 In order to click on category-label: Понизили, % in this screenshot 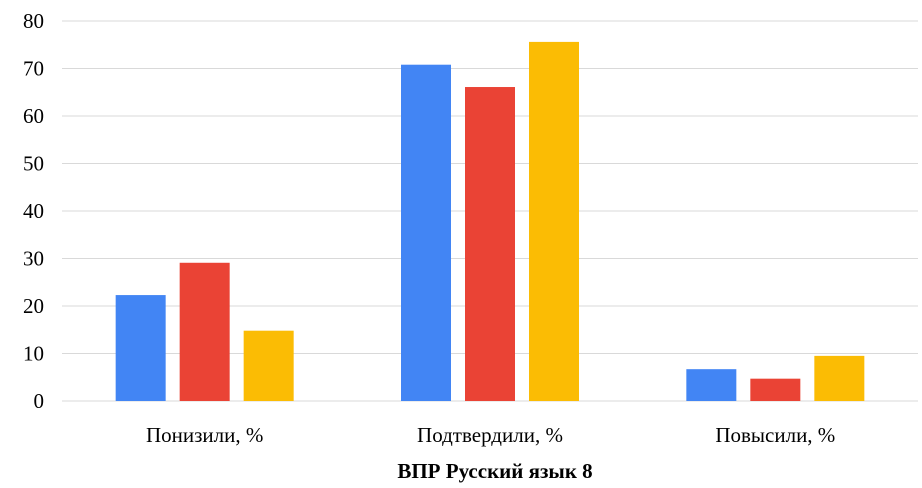, I will do `click(204, 435)`.